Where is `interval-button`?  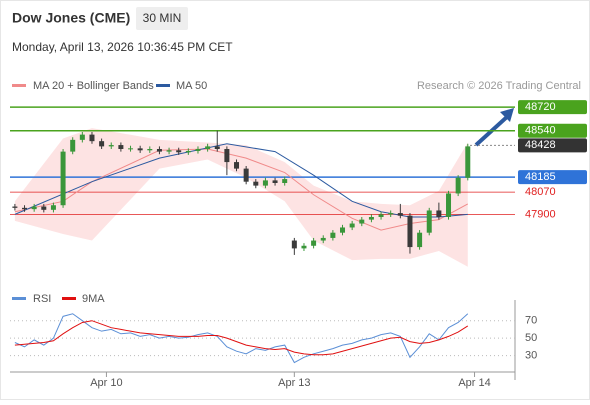
interval-button is located at coordinates (162, 18).